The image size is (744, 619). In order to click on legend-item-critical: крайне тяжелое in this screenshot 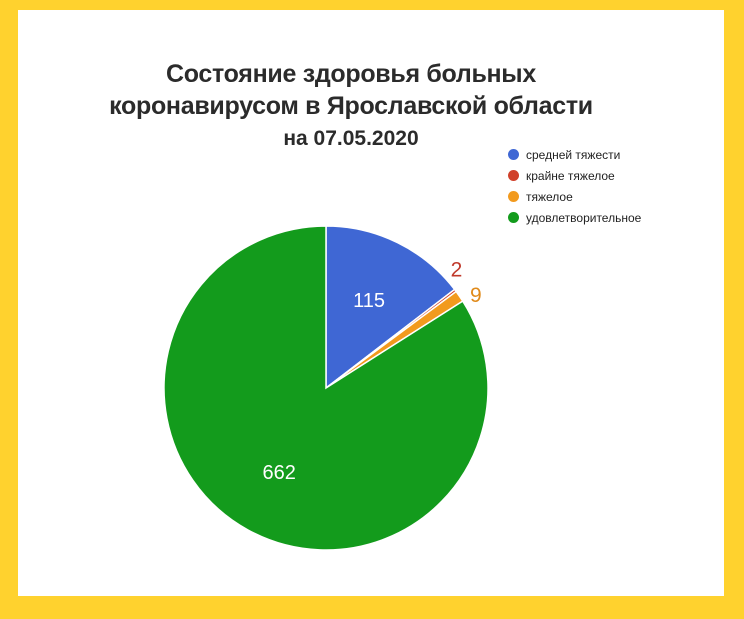, I will do `click(574, 175)`.